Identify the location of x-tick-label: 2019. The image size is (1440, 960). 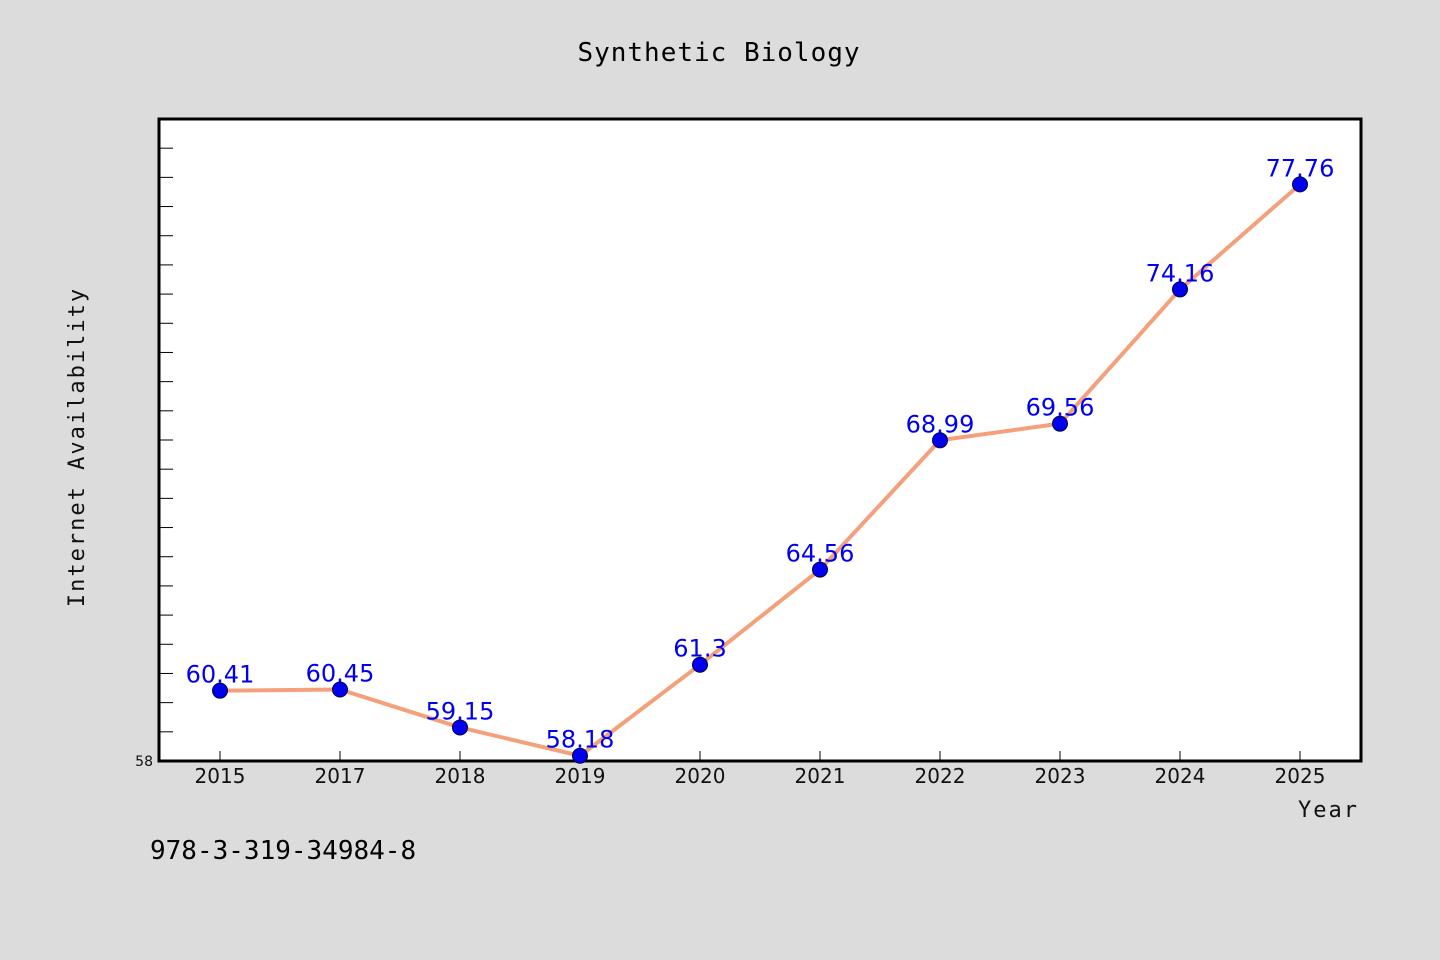
(580, 776).